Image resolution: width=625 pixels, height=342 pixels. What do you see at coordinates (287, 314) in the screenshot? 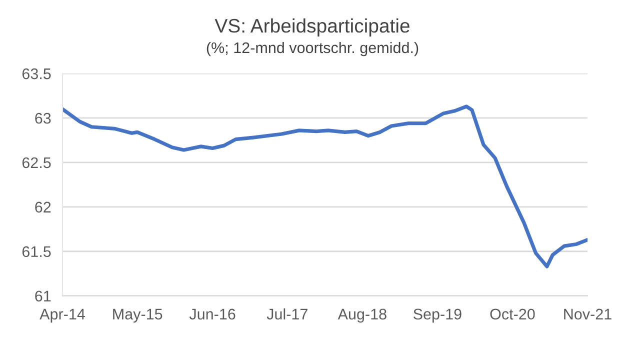
I see `x-tick-label: Jul-17` at bounding box center [287, 314].